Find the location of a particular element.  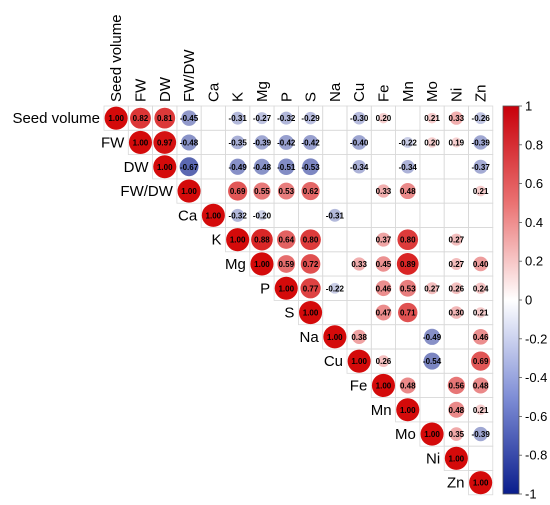

correlation-value-fw-dw-s: 0.62 is located at coordinates (311, 191).